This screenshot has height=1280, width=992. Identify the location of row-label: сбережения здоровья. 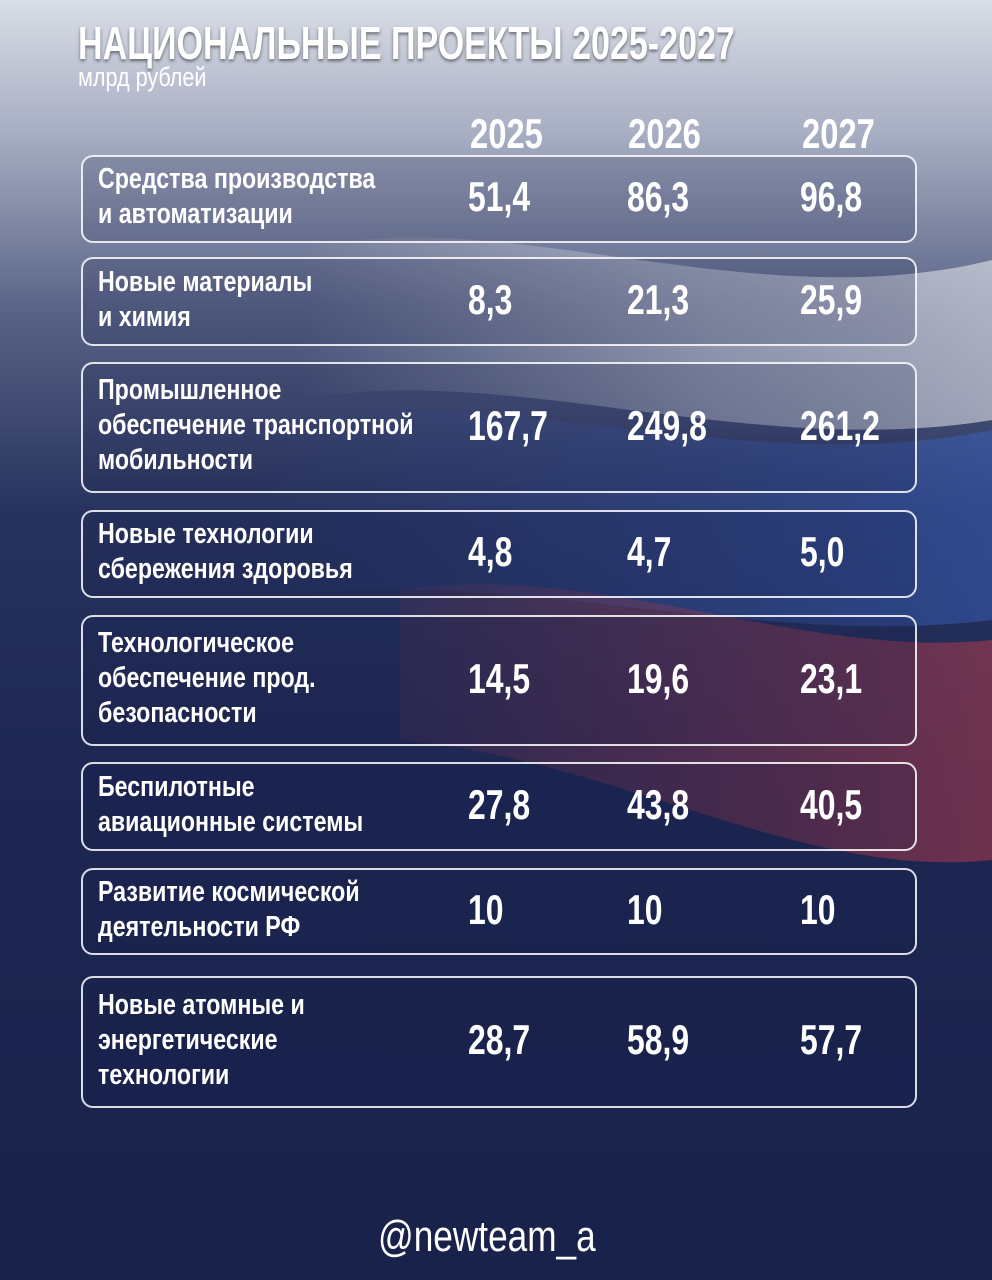
(225, 569).